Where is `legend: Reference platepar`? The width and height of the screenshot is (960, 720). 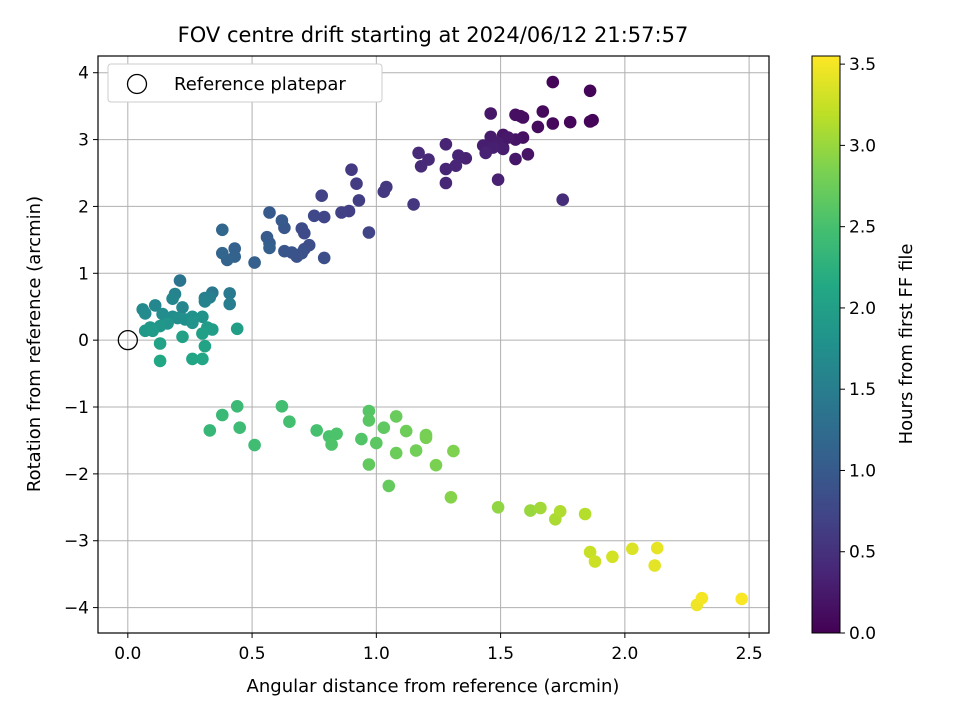 legend: Reference platepar is located at coordinates (245, 83).